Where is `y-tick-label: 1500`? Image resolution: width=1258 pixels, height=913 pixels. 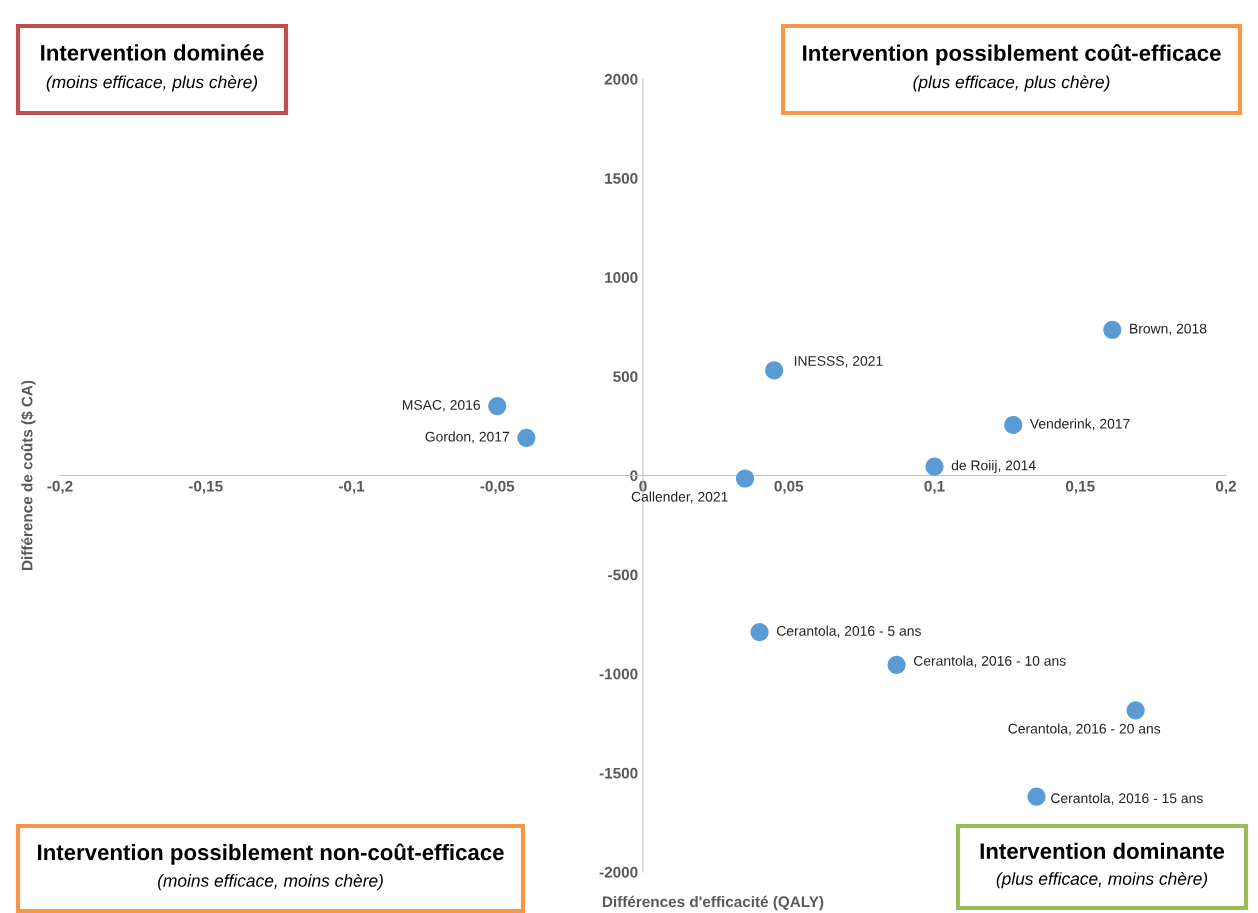
y-tick-label: 1500 is located at coordinates (621, 178).